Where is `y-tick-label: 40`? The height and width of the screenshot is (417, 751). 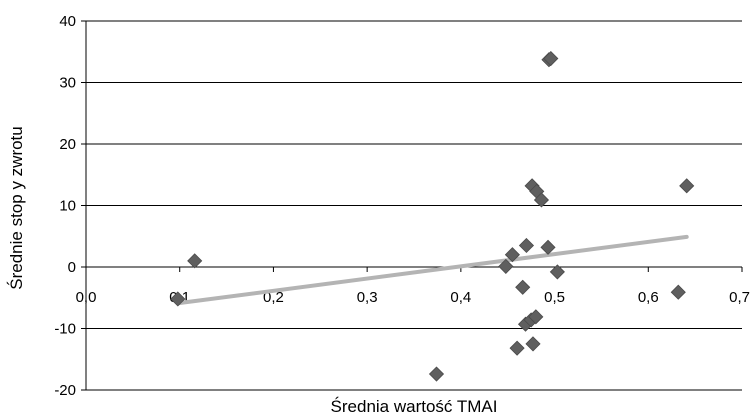 y-tick-label: 40 is located at coordinates (67, 21).